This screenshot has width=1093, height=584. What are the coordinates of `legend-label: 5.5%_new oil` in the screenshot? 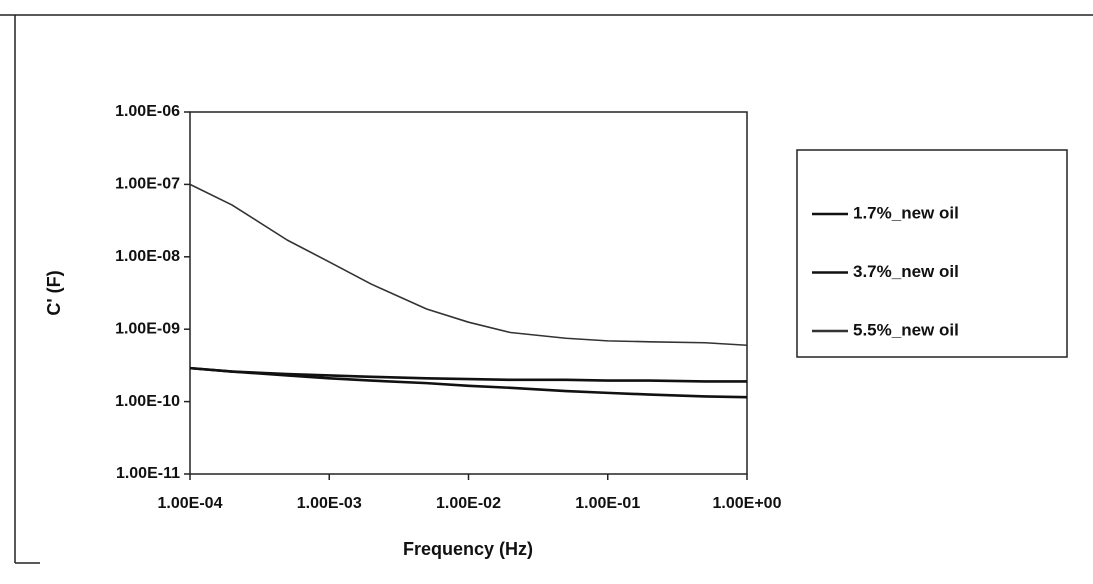 It's located at (906, 329).